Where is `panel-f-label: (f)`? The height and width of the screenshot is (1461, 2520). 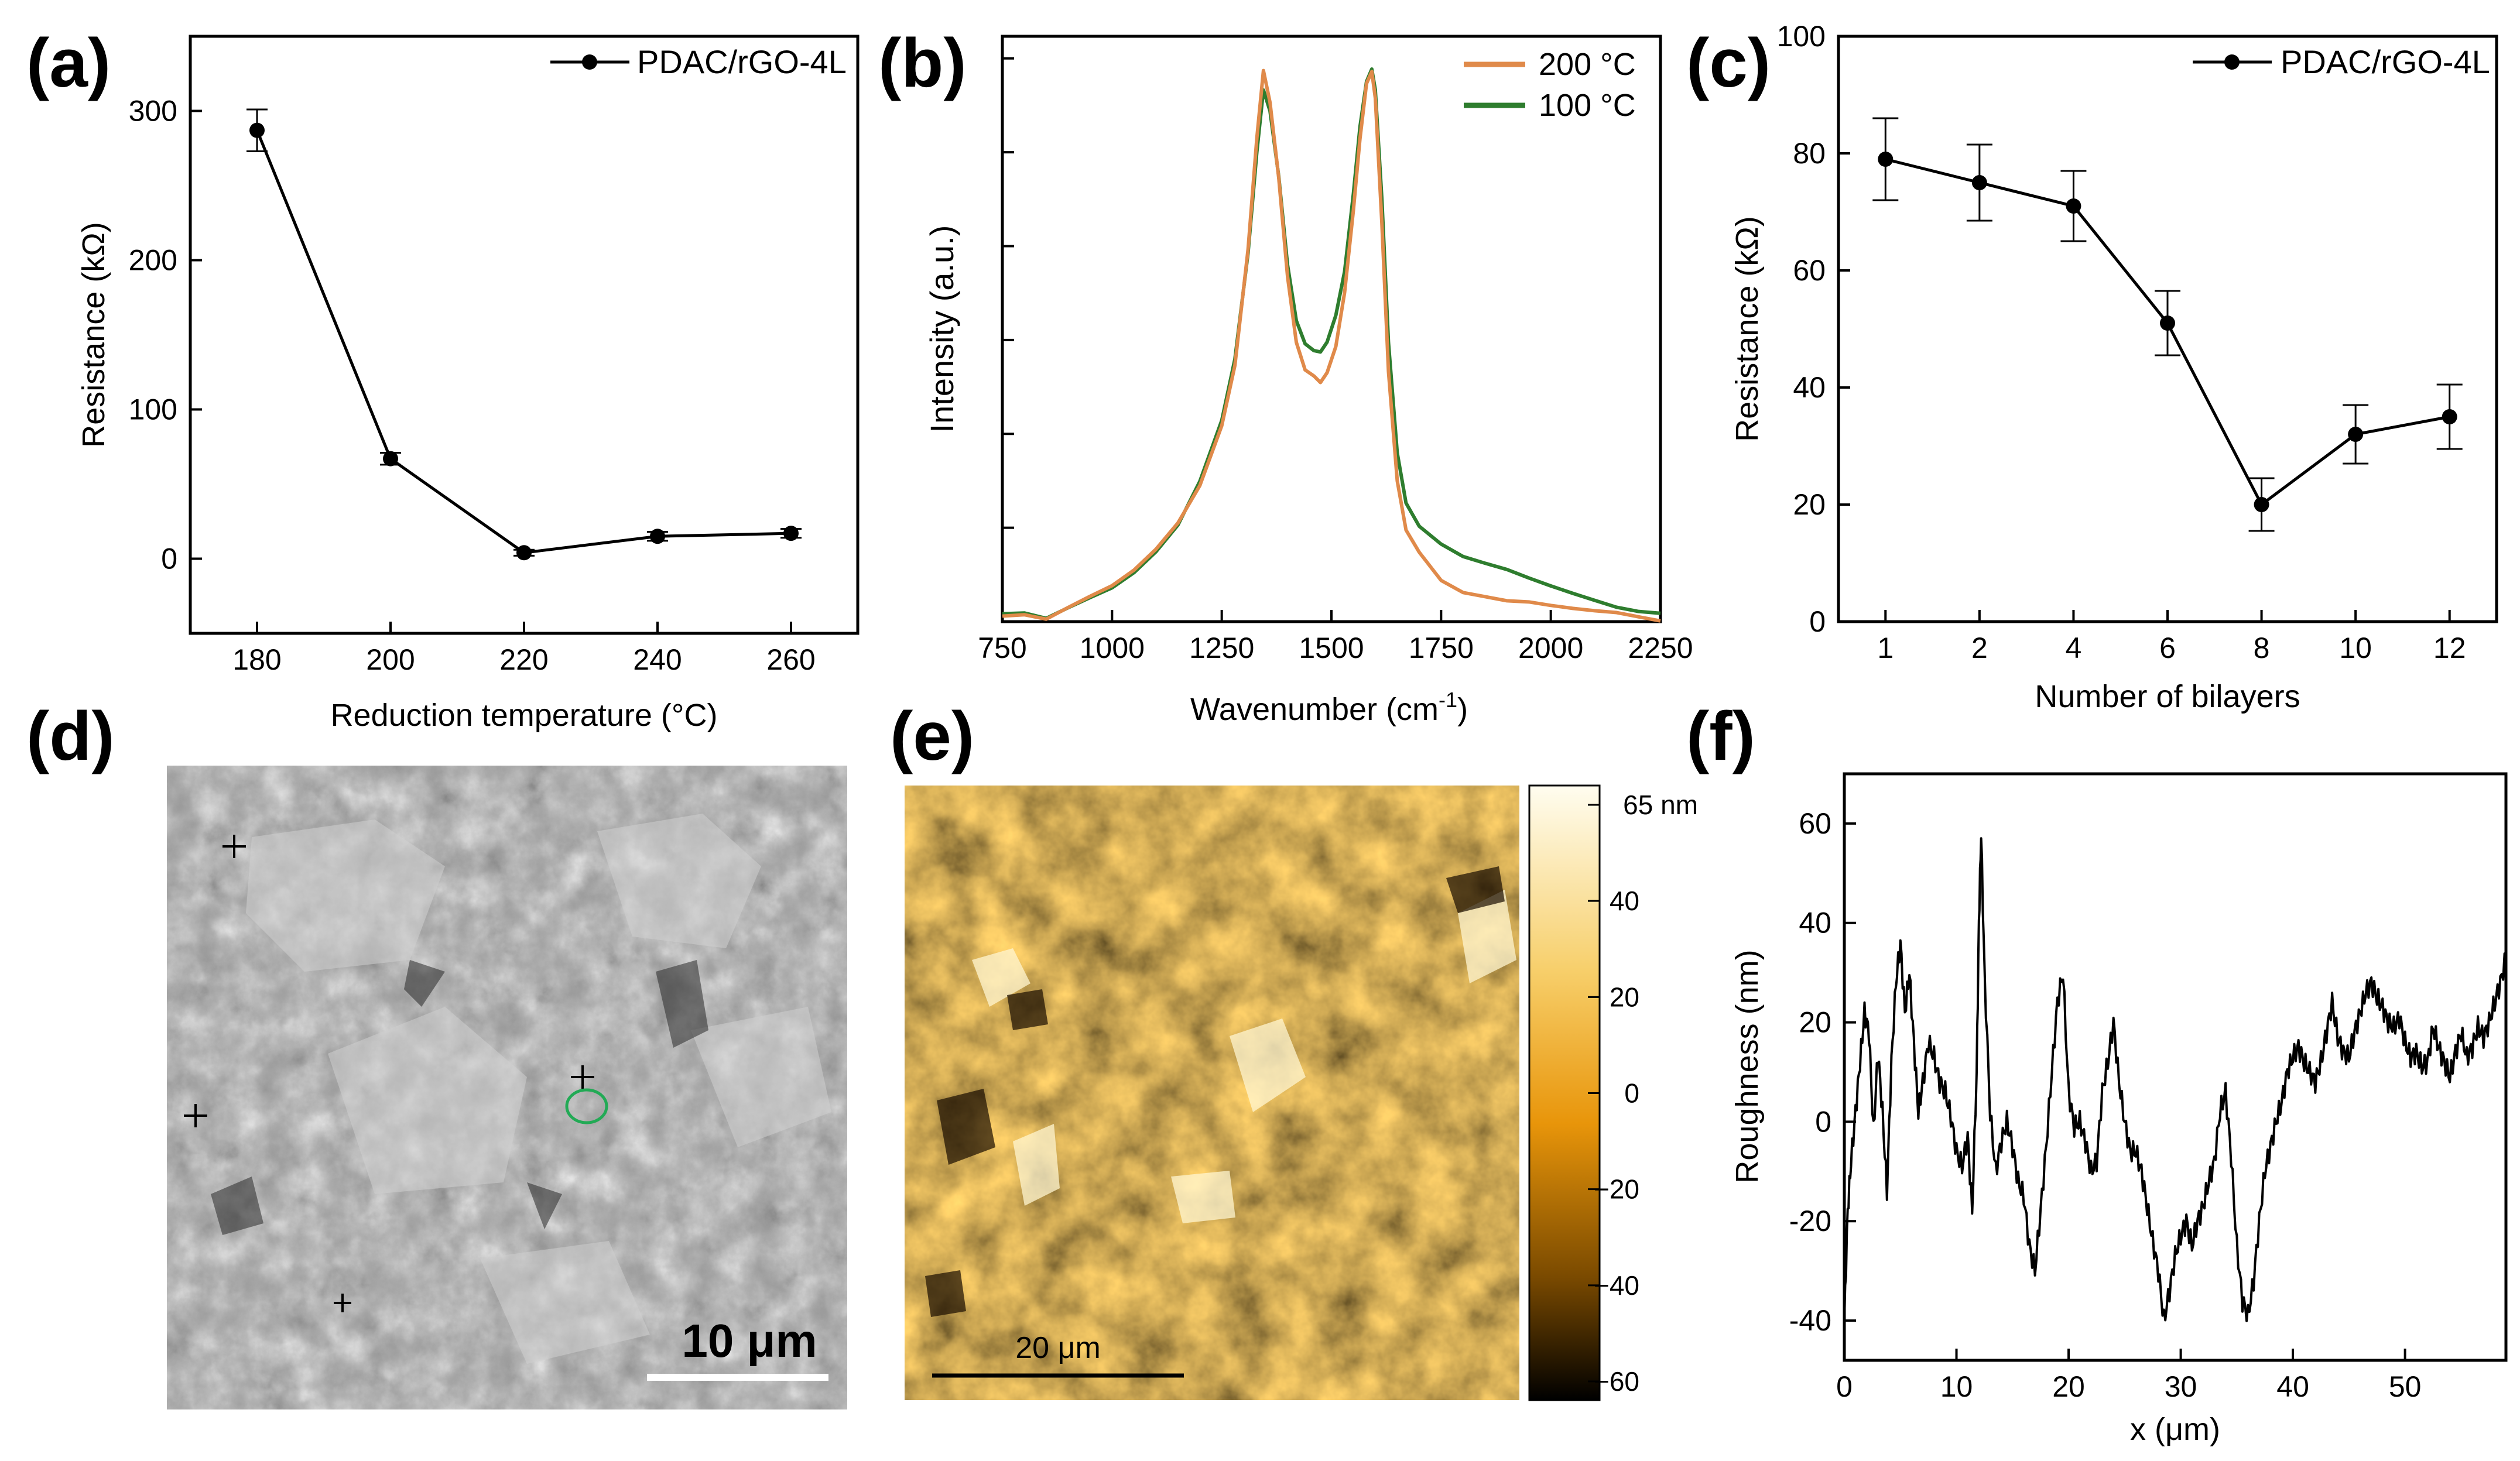
panel-f-label: (f) is located at coordinates (1721, 736).